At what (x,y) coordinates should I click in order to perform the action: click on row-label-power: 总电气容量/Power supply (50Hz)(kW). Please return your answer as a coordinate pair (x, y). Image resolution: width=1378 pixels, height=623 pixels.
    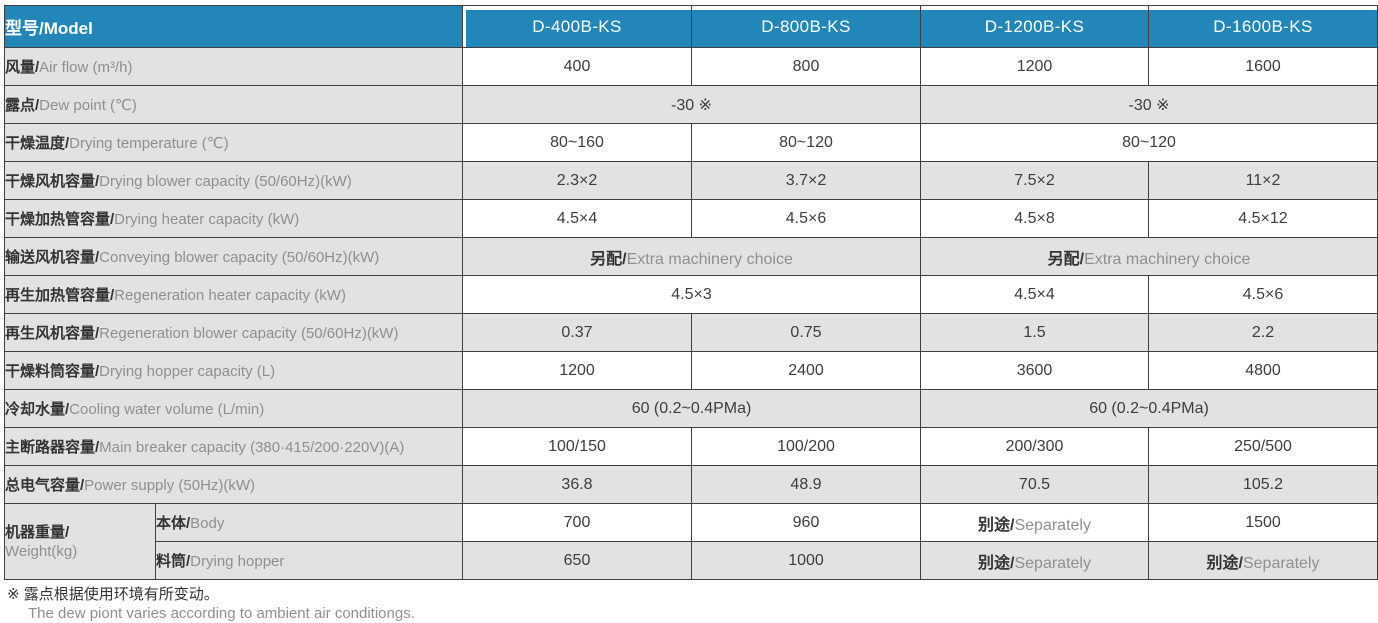
    Looking at the image, I should click on (233, 484).